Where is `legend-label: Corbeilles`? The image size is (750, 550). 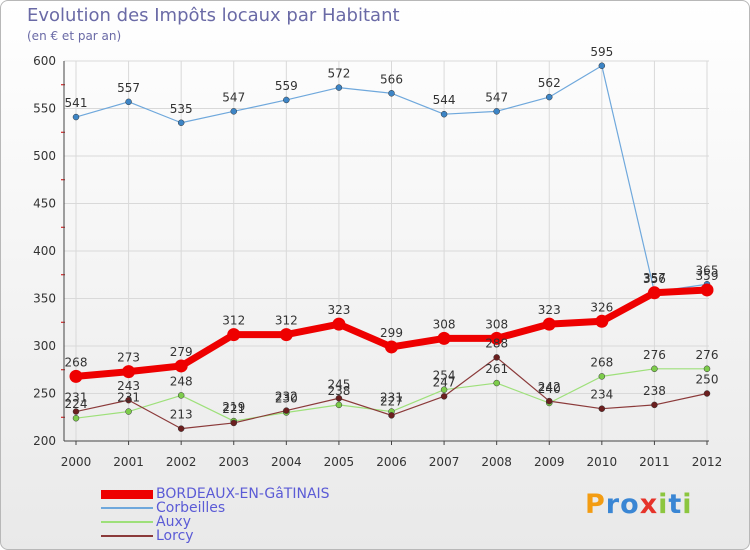 legend-label: Corbeilles is located at coordinates (191, 508).